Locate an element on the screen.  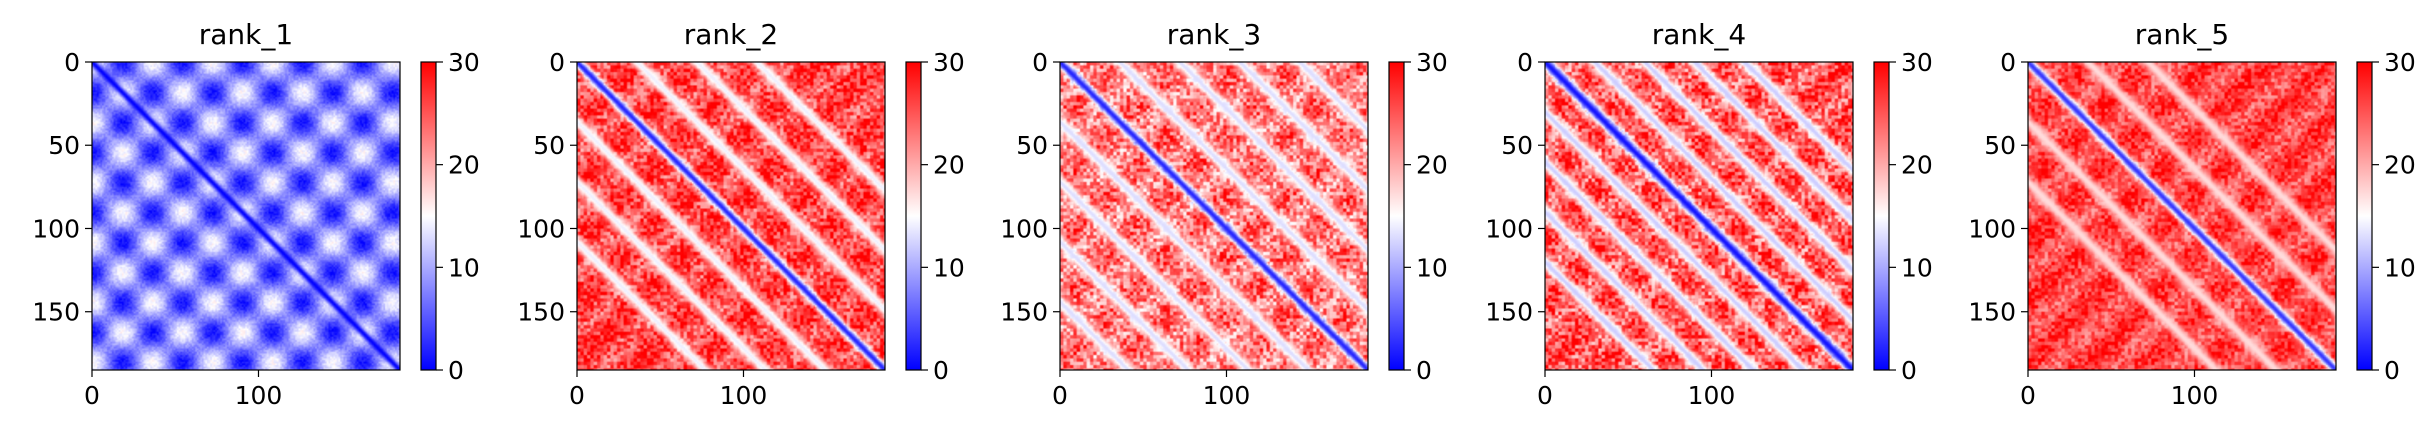
chart-title: rank_4 is located at coordinates (1699, 34).